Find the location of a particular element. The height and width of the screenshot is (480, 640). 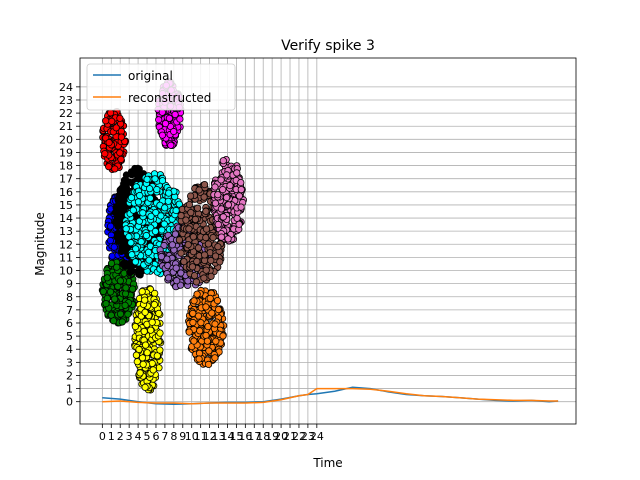

x-tick-label-15: 15 is located at coordinates (236, 436).